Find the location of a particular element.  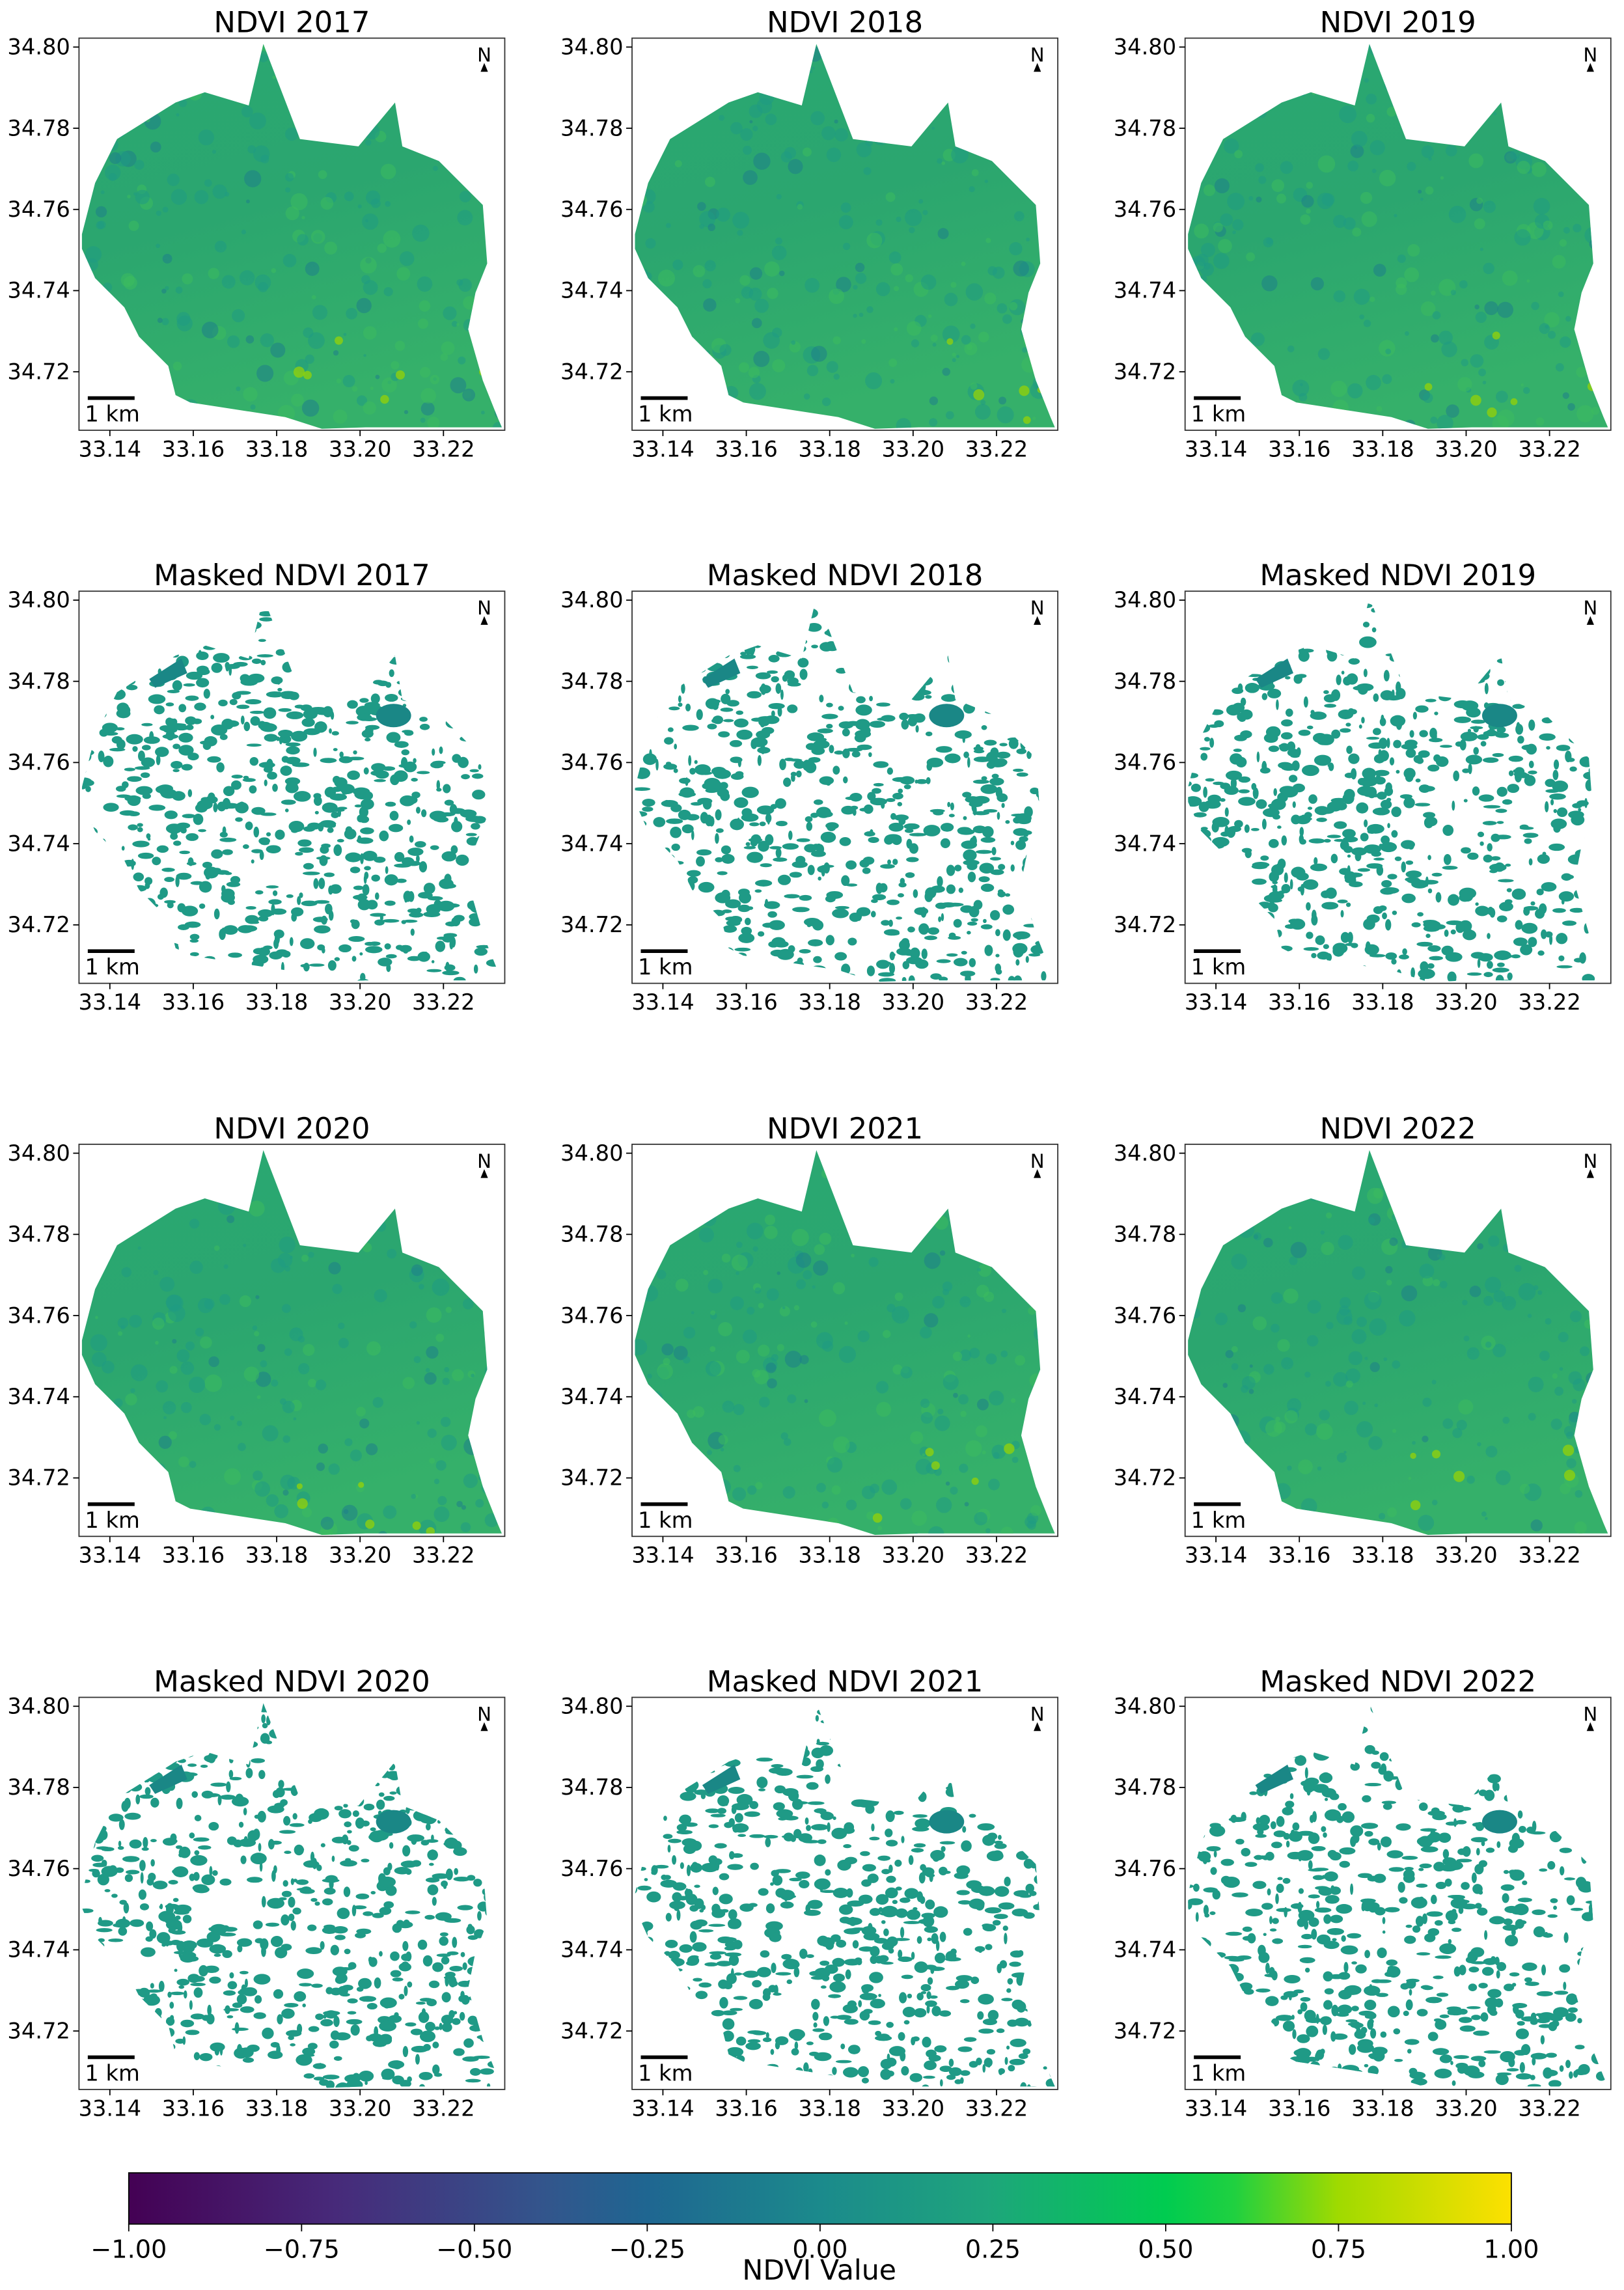

axes-frame is located at coordinates (292, 234).